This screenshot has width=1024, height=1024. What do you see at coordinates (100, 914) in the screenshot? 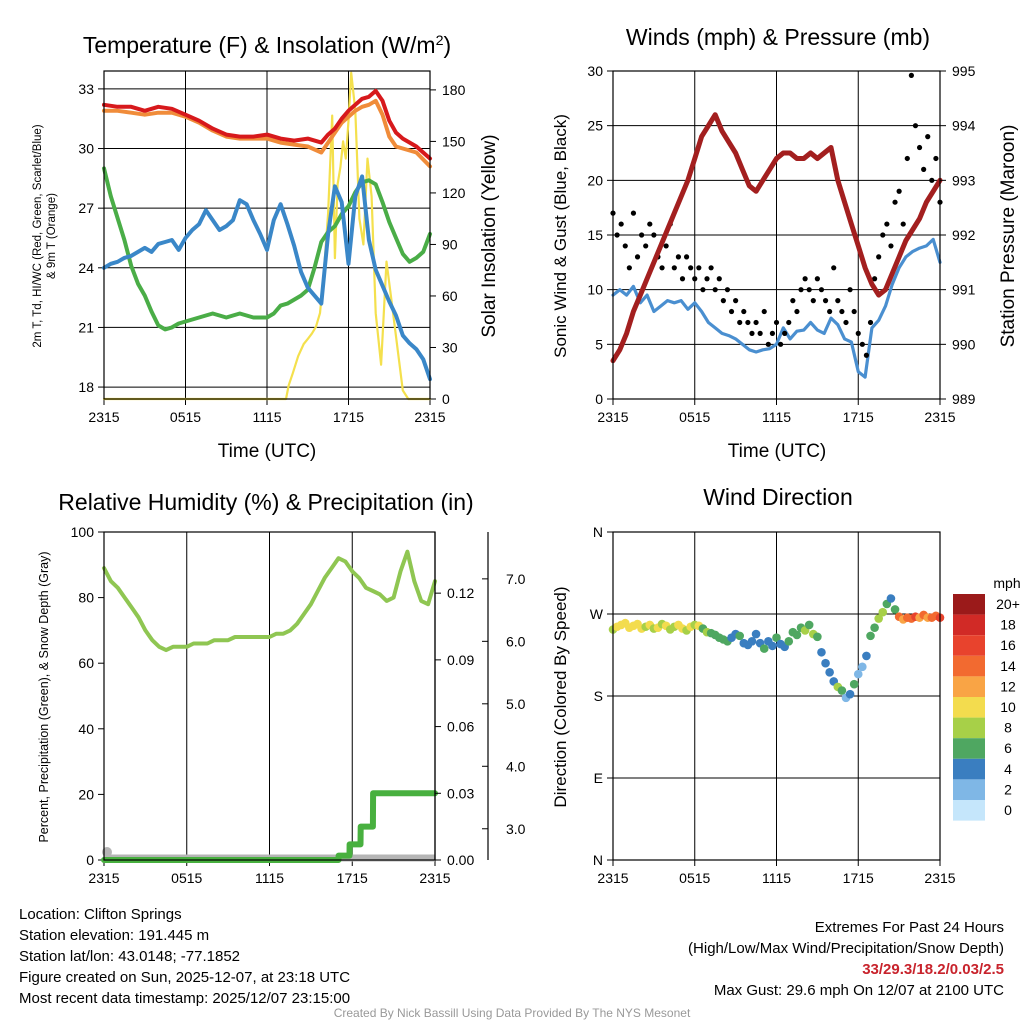
I see `location-text: Location: Clifton Springs` at bounding box center [100, 914].